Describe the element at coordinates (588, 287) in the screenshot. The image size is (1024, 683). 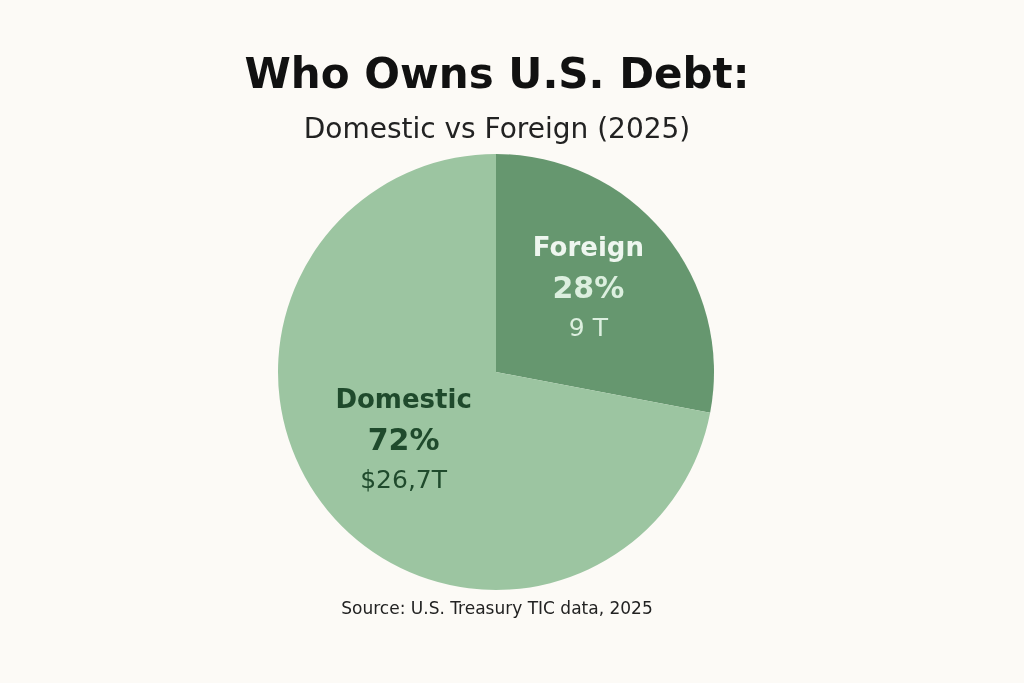
I see `data-label: 28%` at that location.